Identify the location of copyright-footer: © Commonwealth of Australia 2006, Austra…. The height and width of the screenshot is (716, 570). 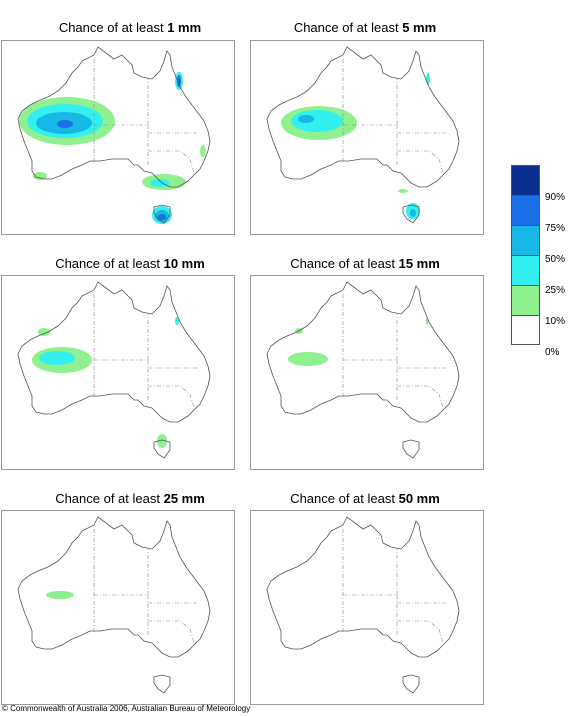
(126, 708).